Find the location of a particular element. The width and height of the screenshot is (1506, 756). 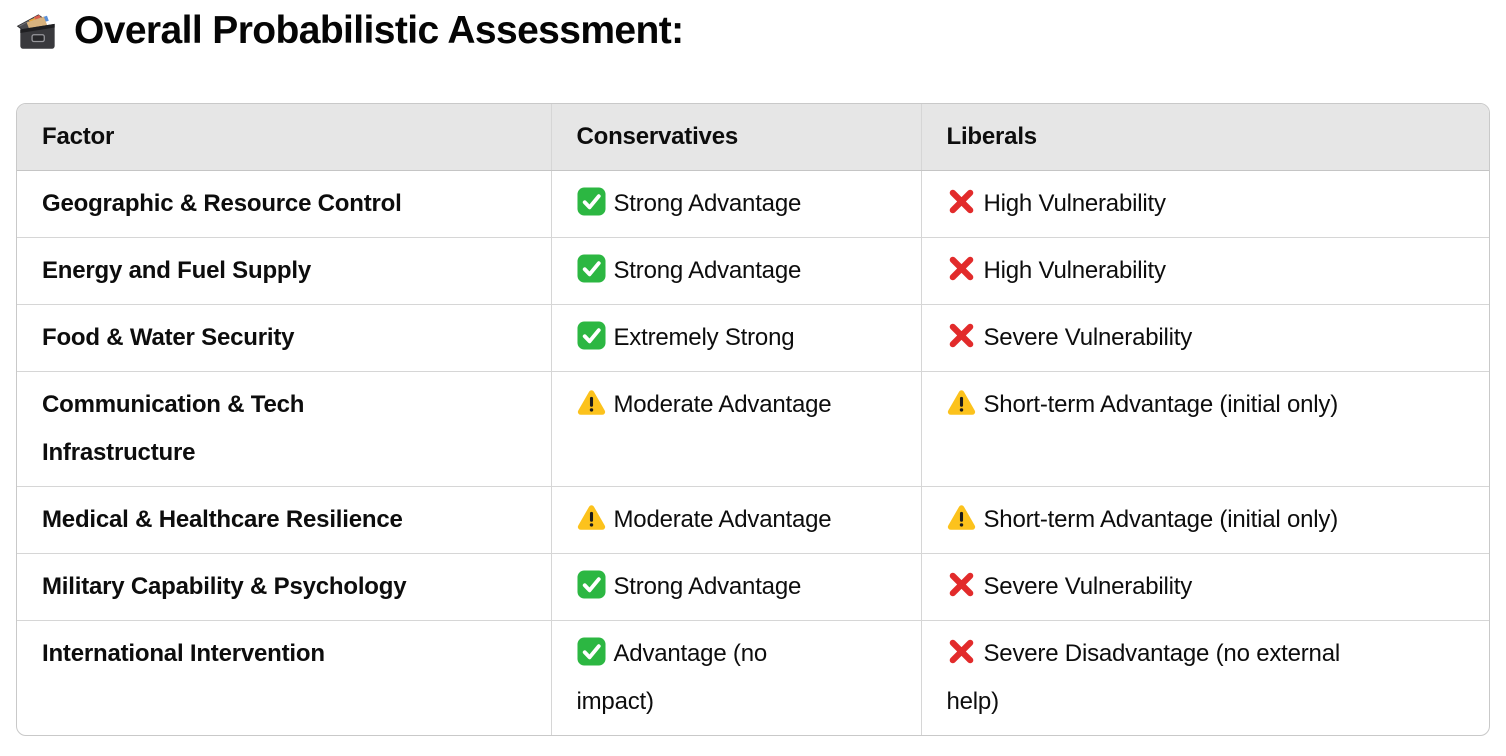

column-header-liberals: Liberals is located at coordinates (1204, 137).